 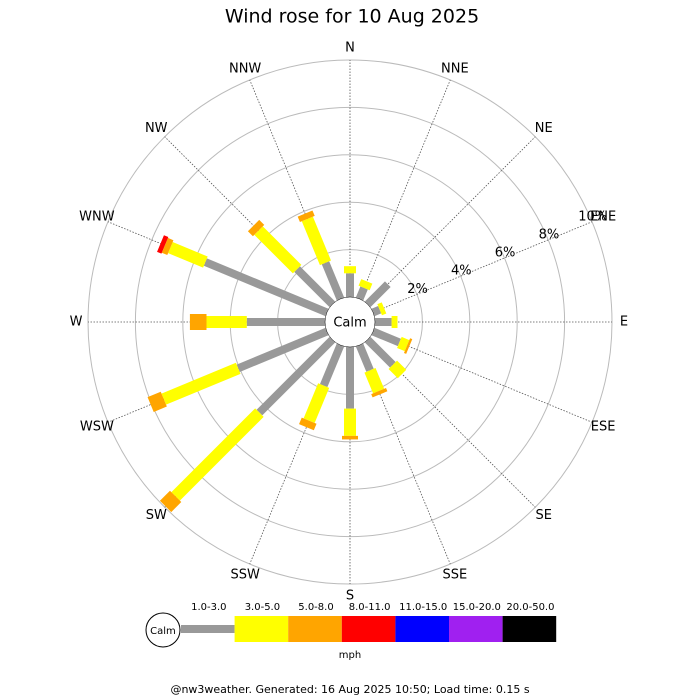 I want to click on direction-label: E, so click(x=624, y=322).